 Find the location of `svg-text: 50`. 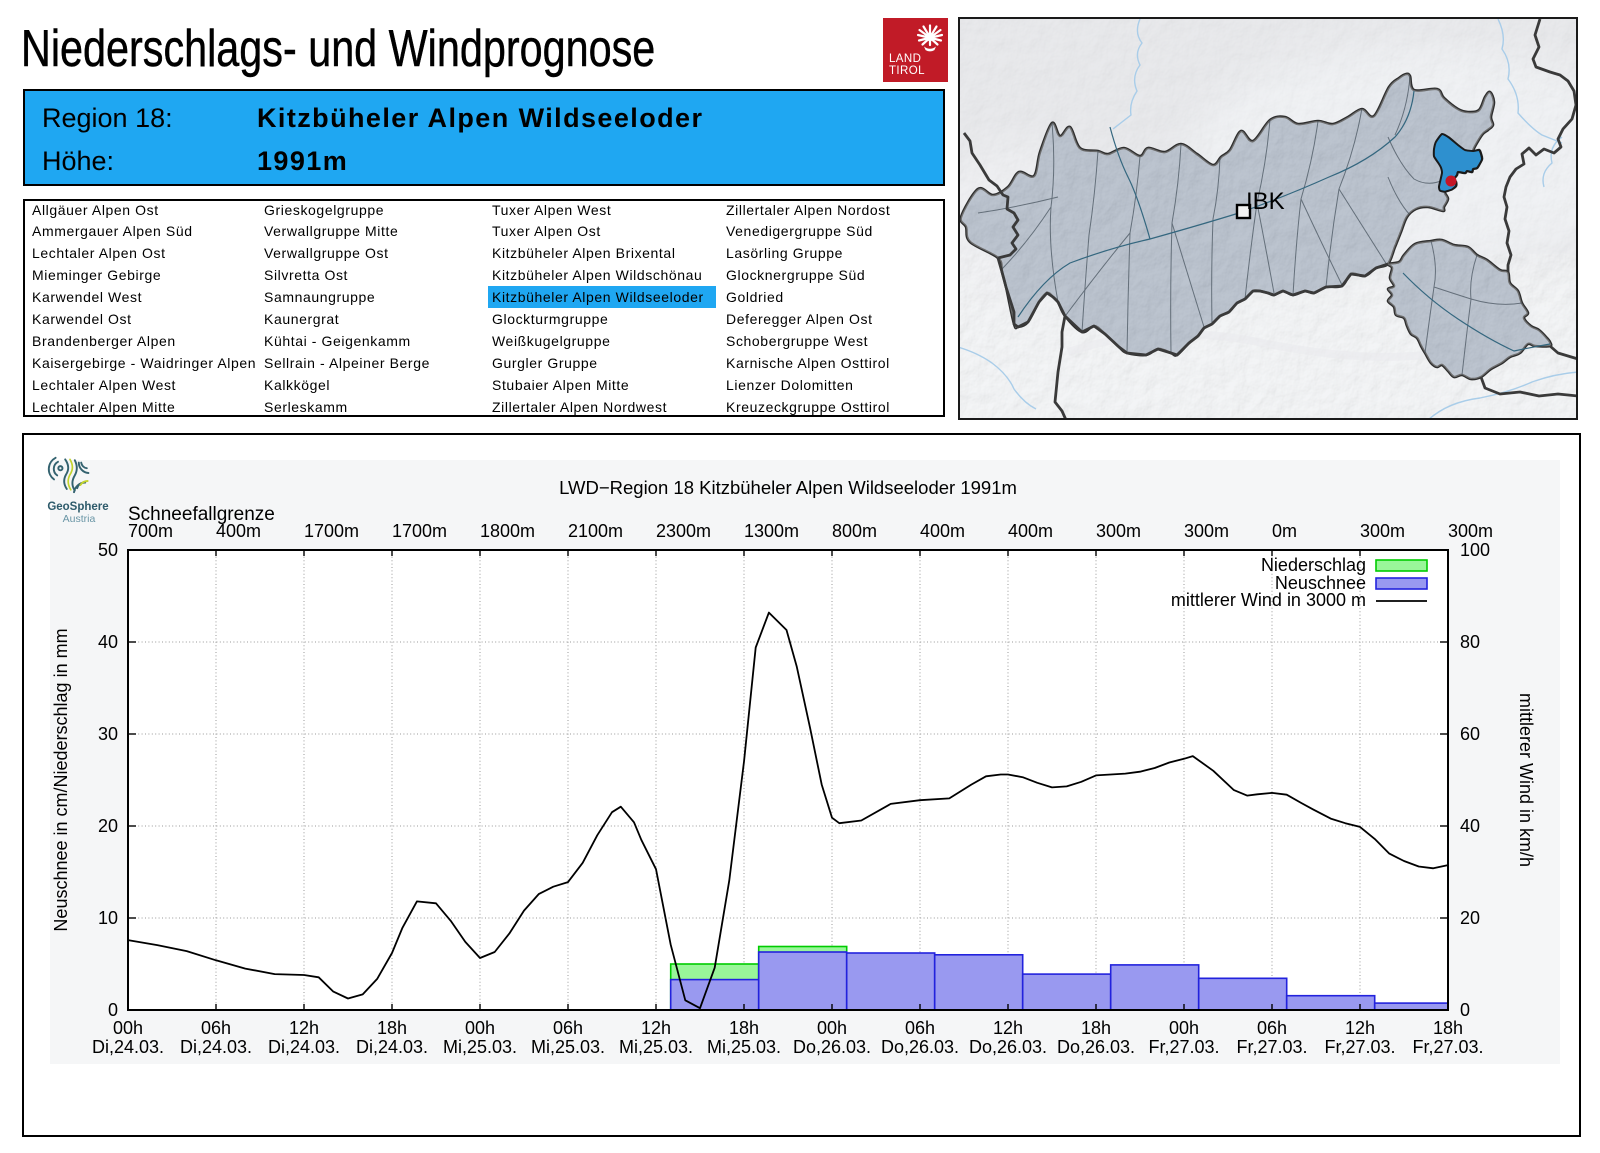

svg-text: 50 is located at coordinates (108, 550).